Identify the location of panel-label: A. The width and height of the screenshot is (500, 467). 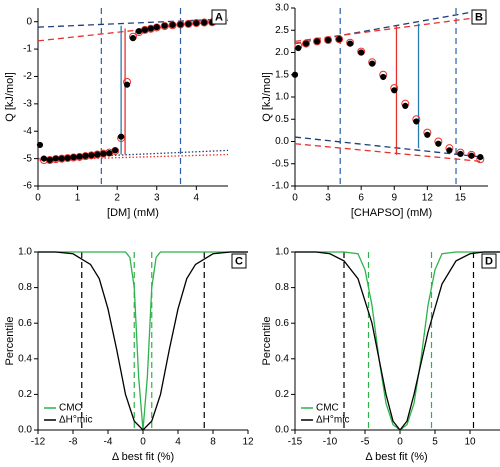
(219, 17).